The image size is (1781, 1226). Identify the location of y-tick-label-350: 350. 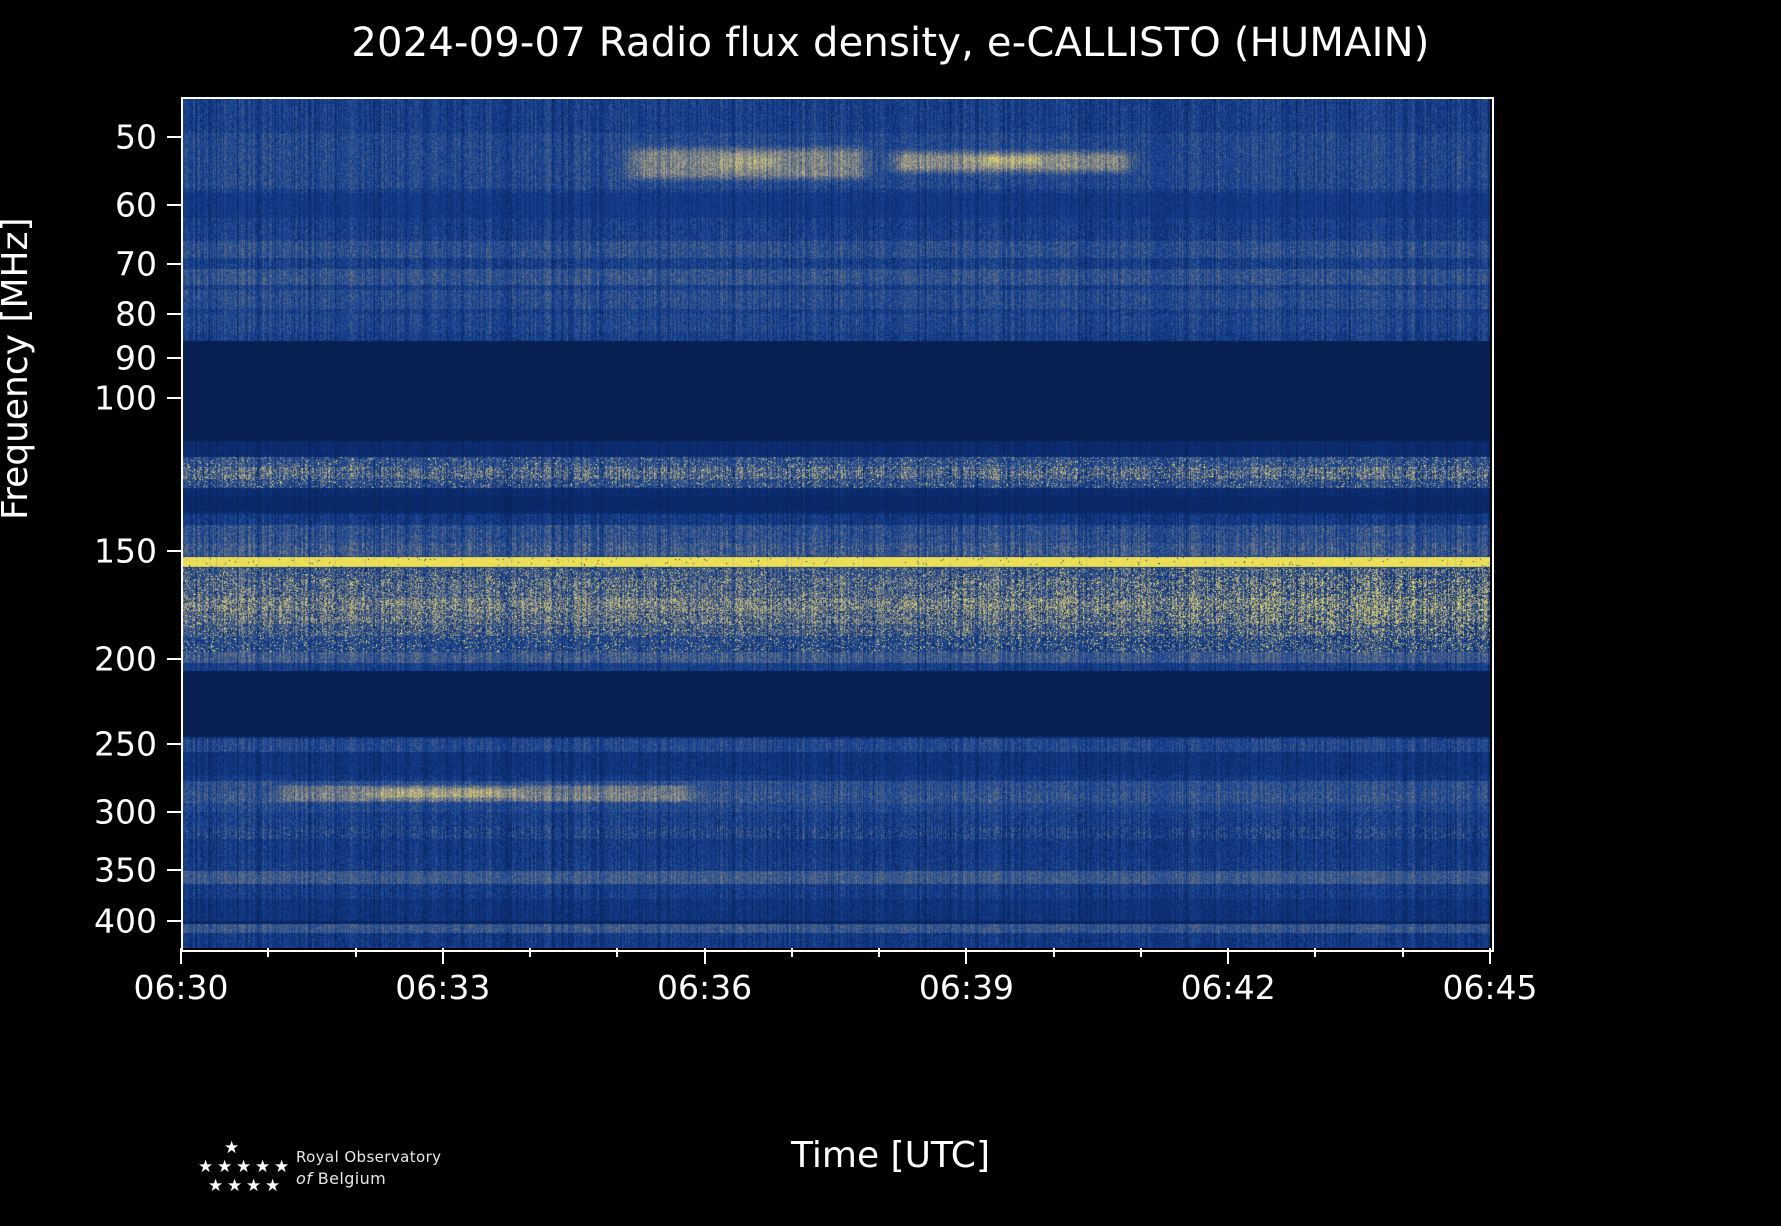
(125, 870).